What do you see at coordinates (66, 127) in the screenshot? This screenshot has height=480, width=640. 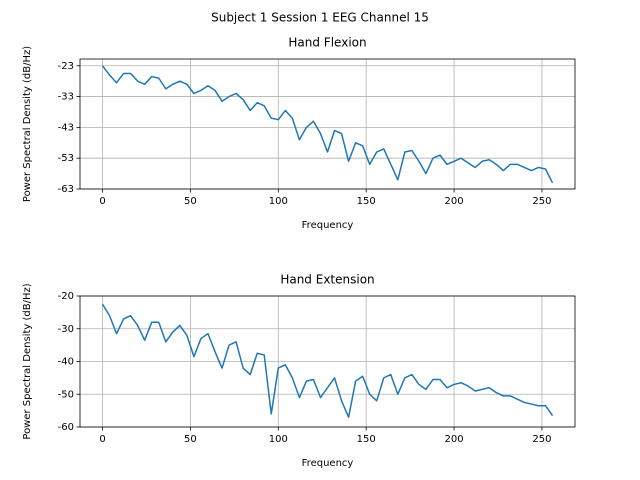 I see `y-tick-label: -43` at bounding box center [66, 127].